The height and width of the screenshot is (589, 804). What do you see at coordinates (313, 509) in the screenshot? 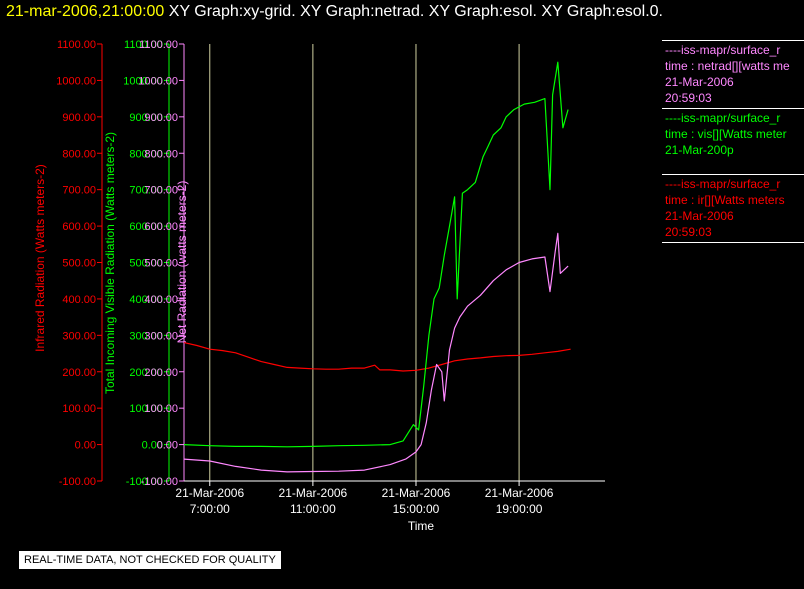
I see `x-tick-time: 11:00:00` at bounding box center [313, 509].